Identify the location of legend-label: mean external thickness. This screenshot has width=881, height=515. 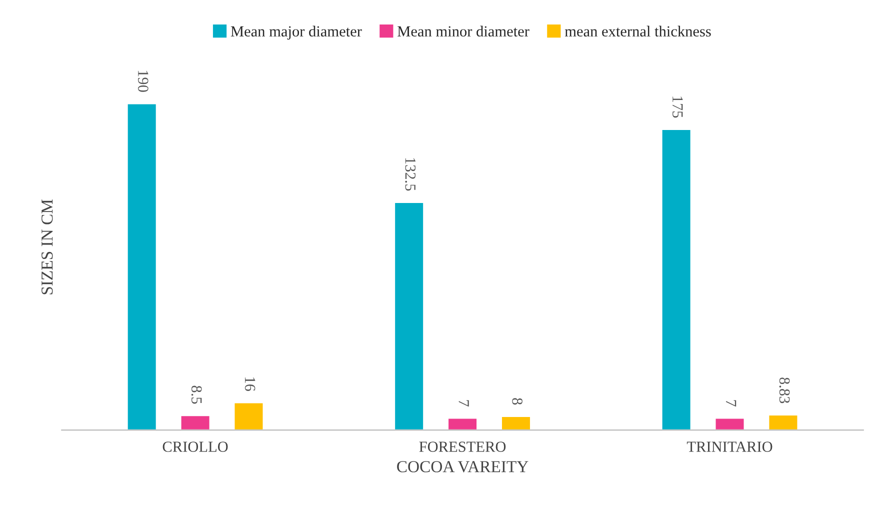
(637, 31).